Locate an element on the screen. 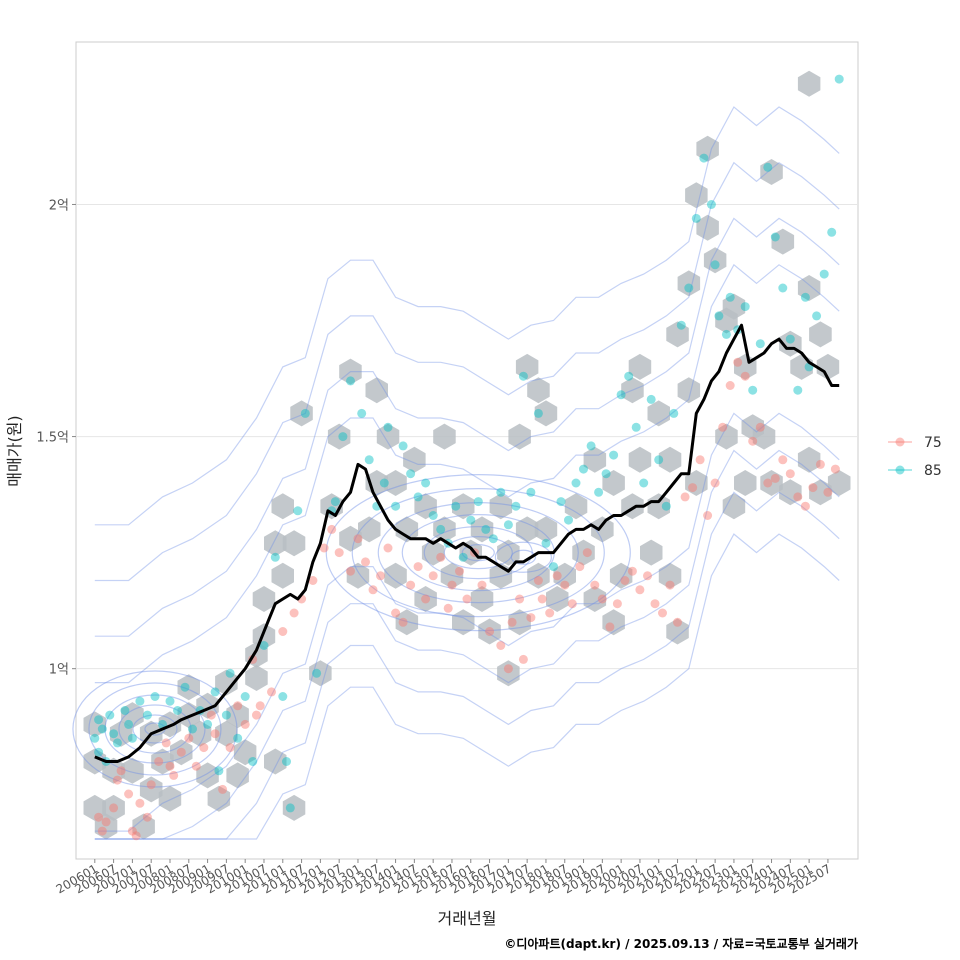  x-axis-title: 거래년월 is located at coordinates (467, 918).